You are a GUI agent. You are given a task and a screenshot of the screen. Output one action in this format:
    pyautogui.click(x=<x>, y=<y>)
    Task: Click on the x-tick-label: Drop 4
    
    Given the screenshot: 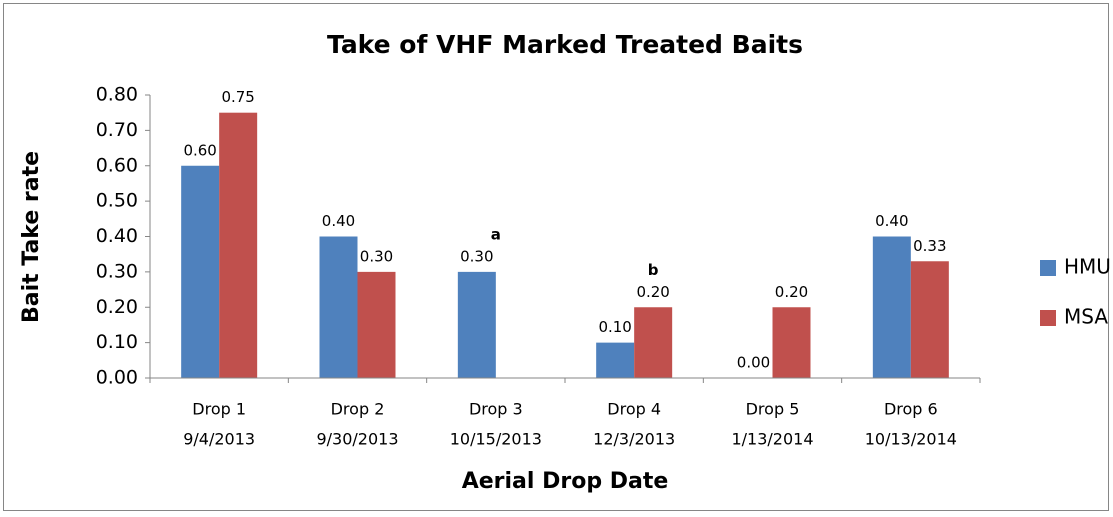 What is the action you would take?
    pyautogui.click(x=634, y=409)
    